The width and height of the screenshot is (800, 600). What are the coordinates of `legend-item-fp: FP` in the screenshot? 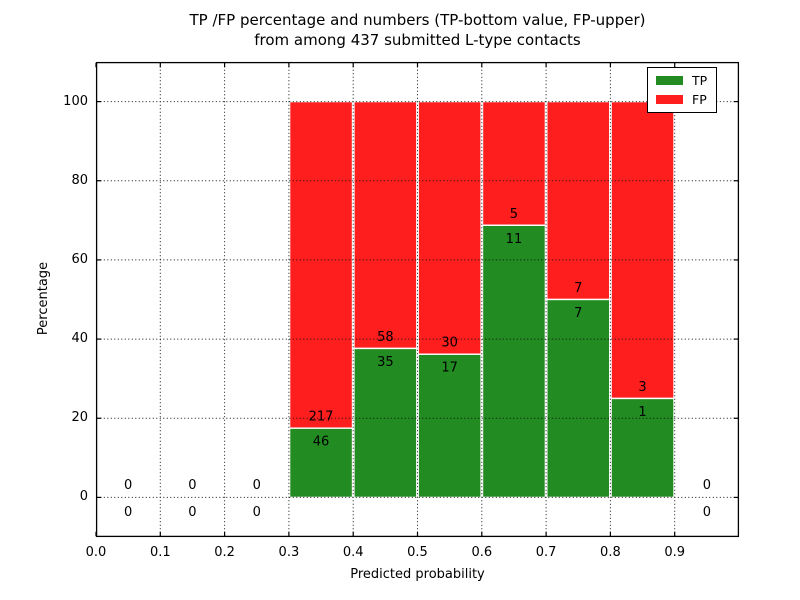 It's located at (681, 99).